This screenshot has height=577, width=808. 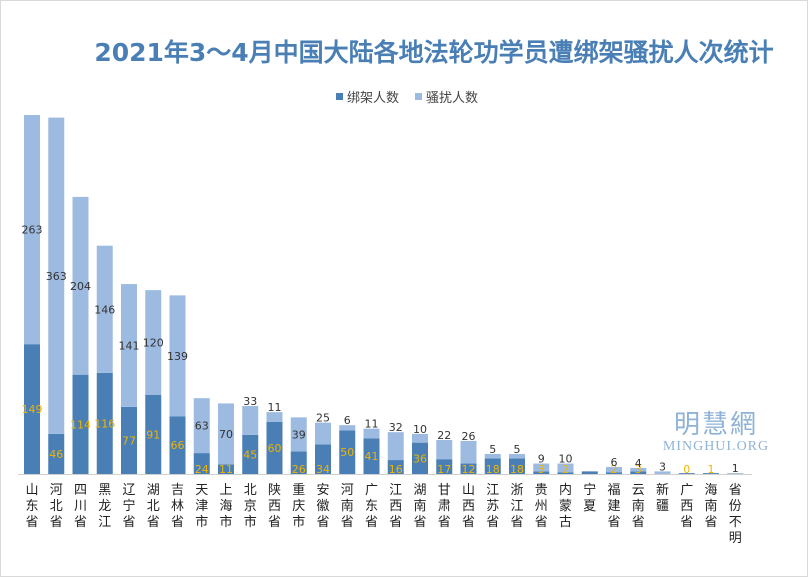 I want to click on data-label-abducted: 50, so click(x=347, y=452).